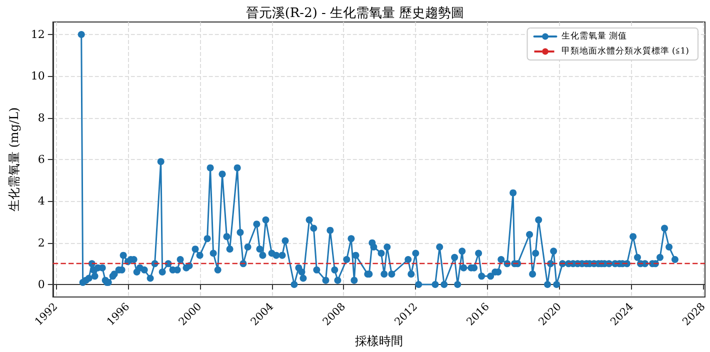 The width and height of the screenshot is (710, 352). I want to click on y-axis-title: 生化需氧量 (mg/L), so click(14, 159).